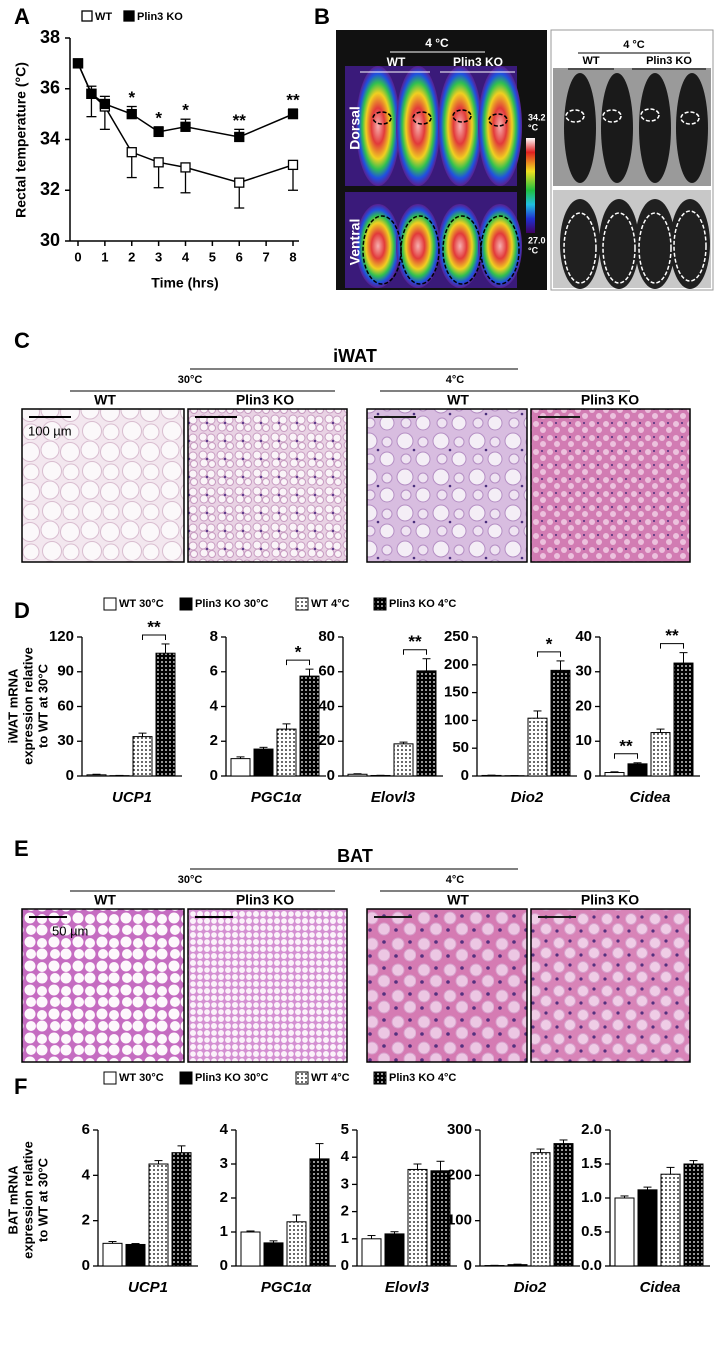  I want to click on thermal-view: Ventral, so click(355, 242).